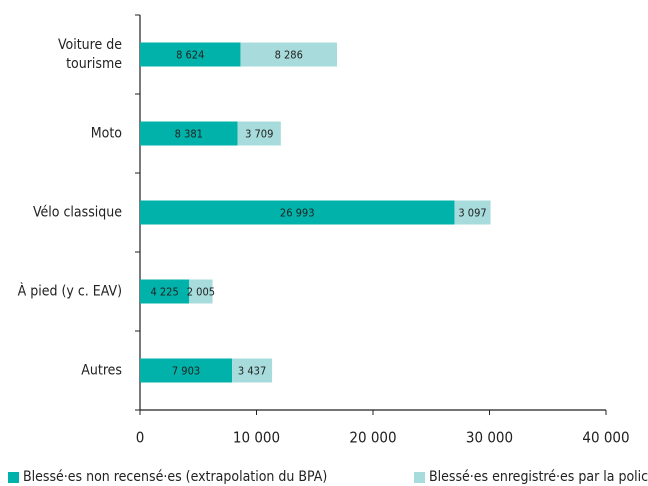  I want to click on category-label: Moto, so click(106, 133).